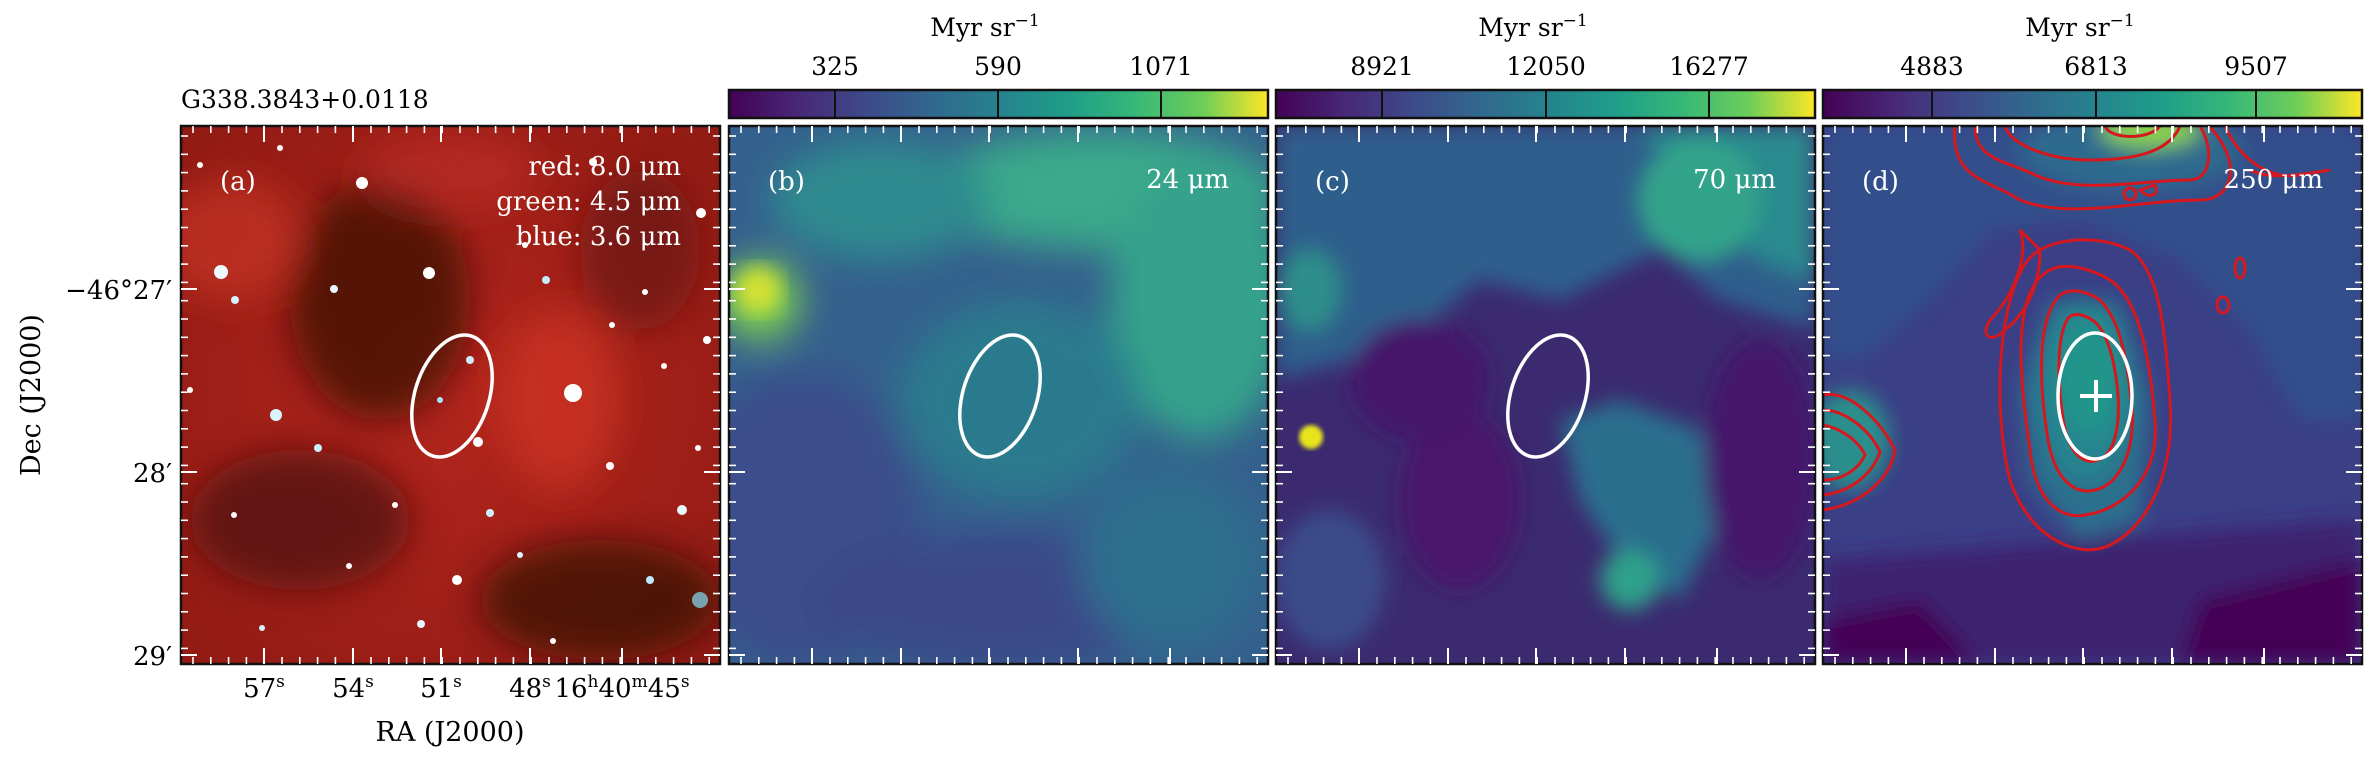  I want to click on colorbar-c-tick-3: 16277, so click(1709, 66).